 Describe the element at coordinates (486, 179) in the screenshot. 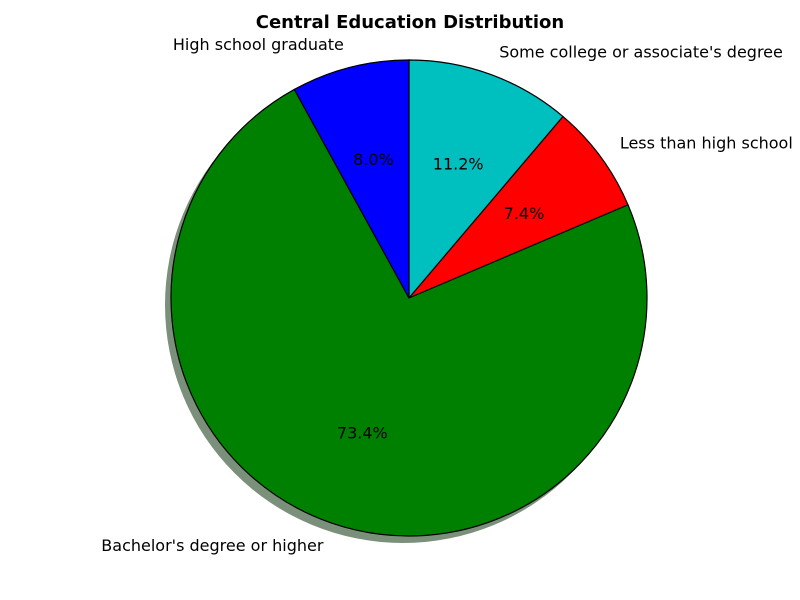

I see `pie-slice-some-college-or-associate-s-degree` at that location.